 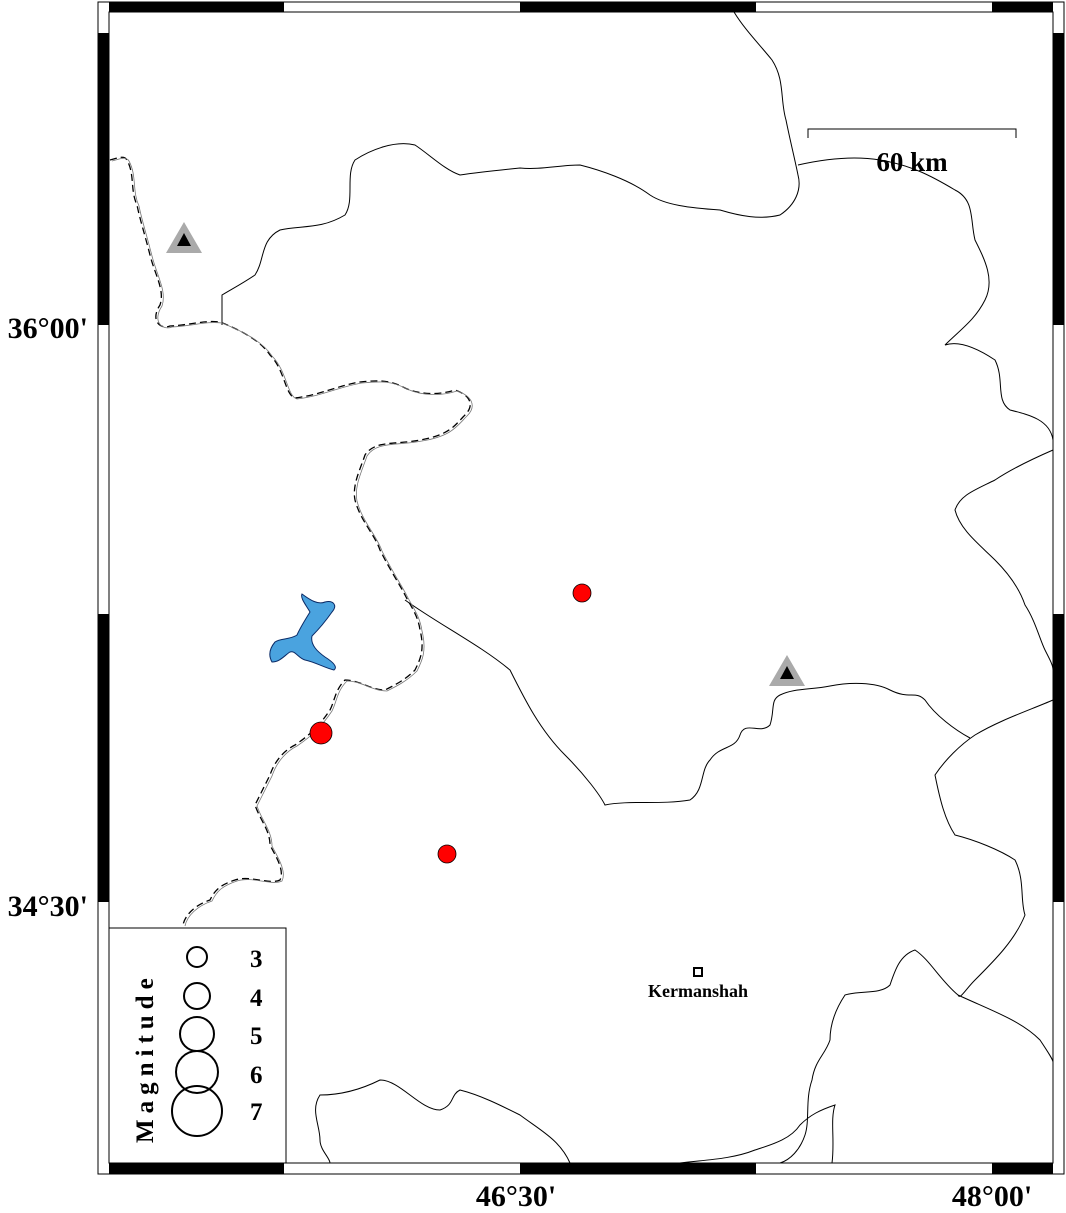 I want to click on lat-label-lower: 34°30', so click(x=48, y=906).